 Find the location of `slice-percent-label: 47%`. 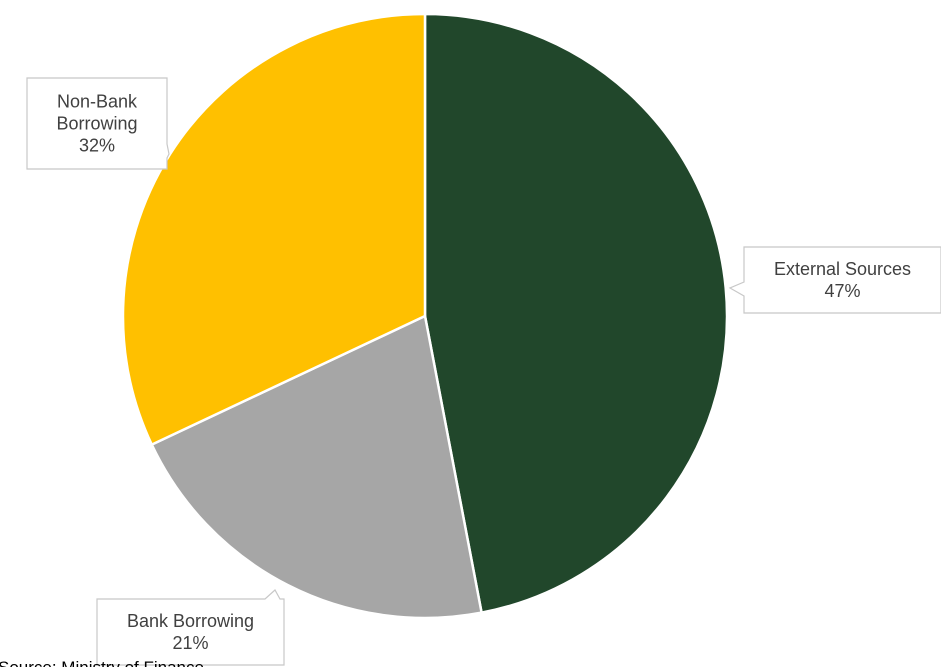

slice-percent-label: 47% is located at coordinates (842, 291).